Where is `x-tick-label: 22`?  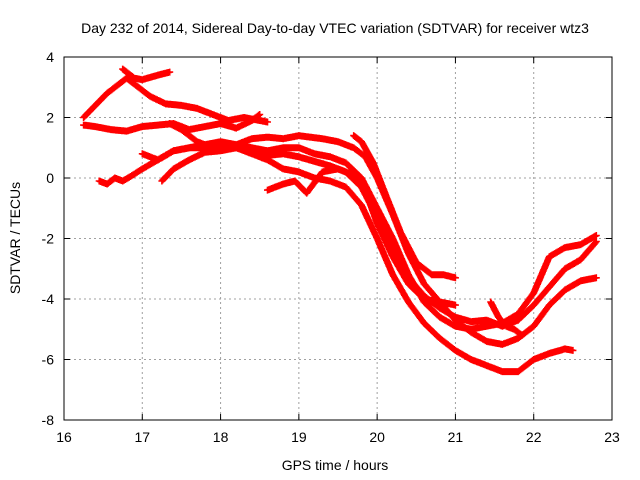 x-tick-label: 22 is located at coordinates (534, 437).